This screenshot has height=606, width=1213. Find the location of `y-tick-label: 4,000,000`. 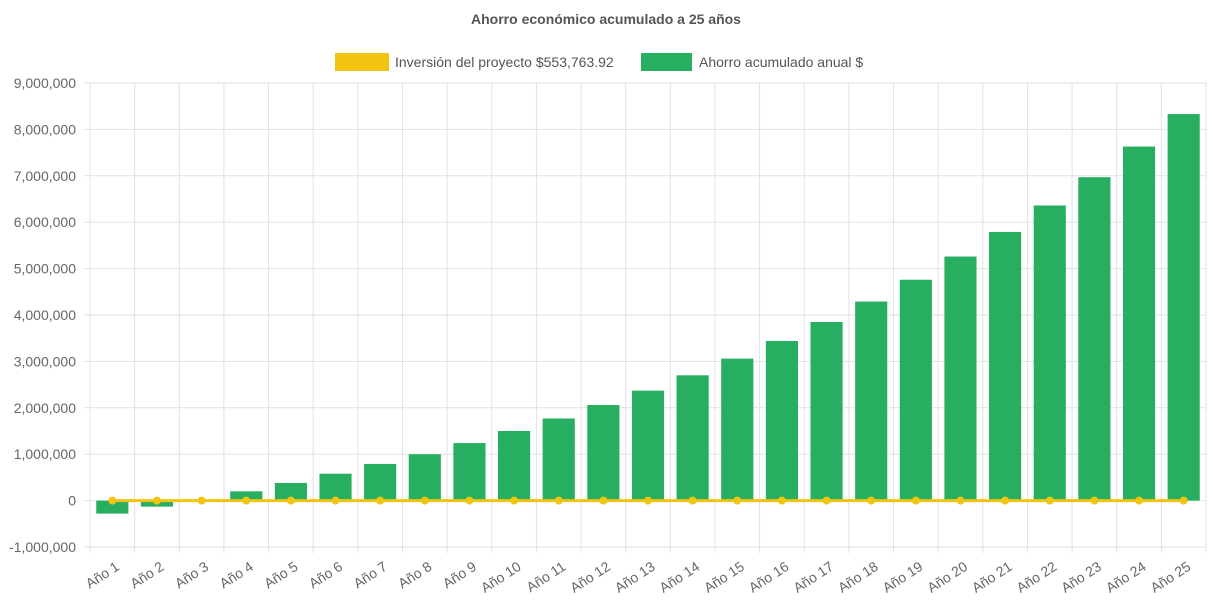

y-tick-label: 4,000,000 is located at coordinates (45, 315).